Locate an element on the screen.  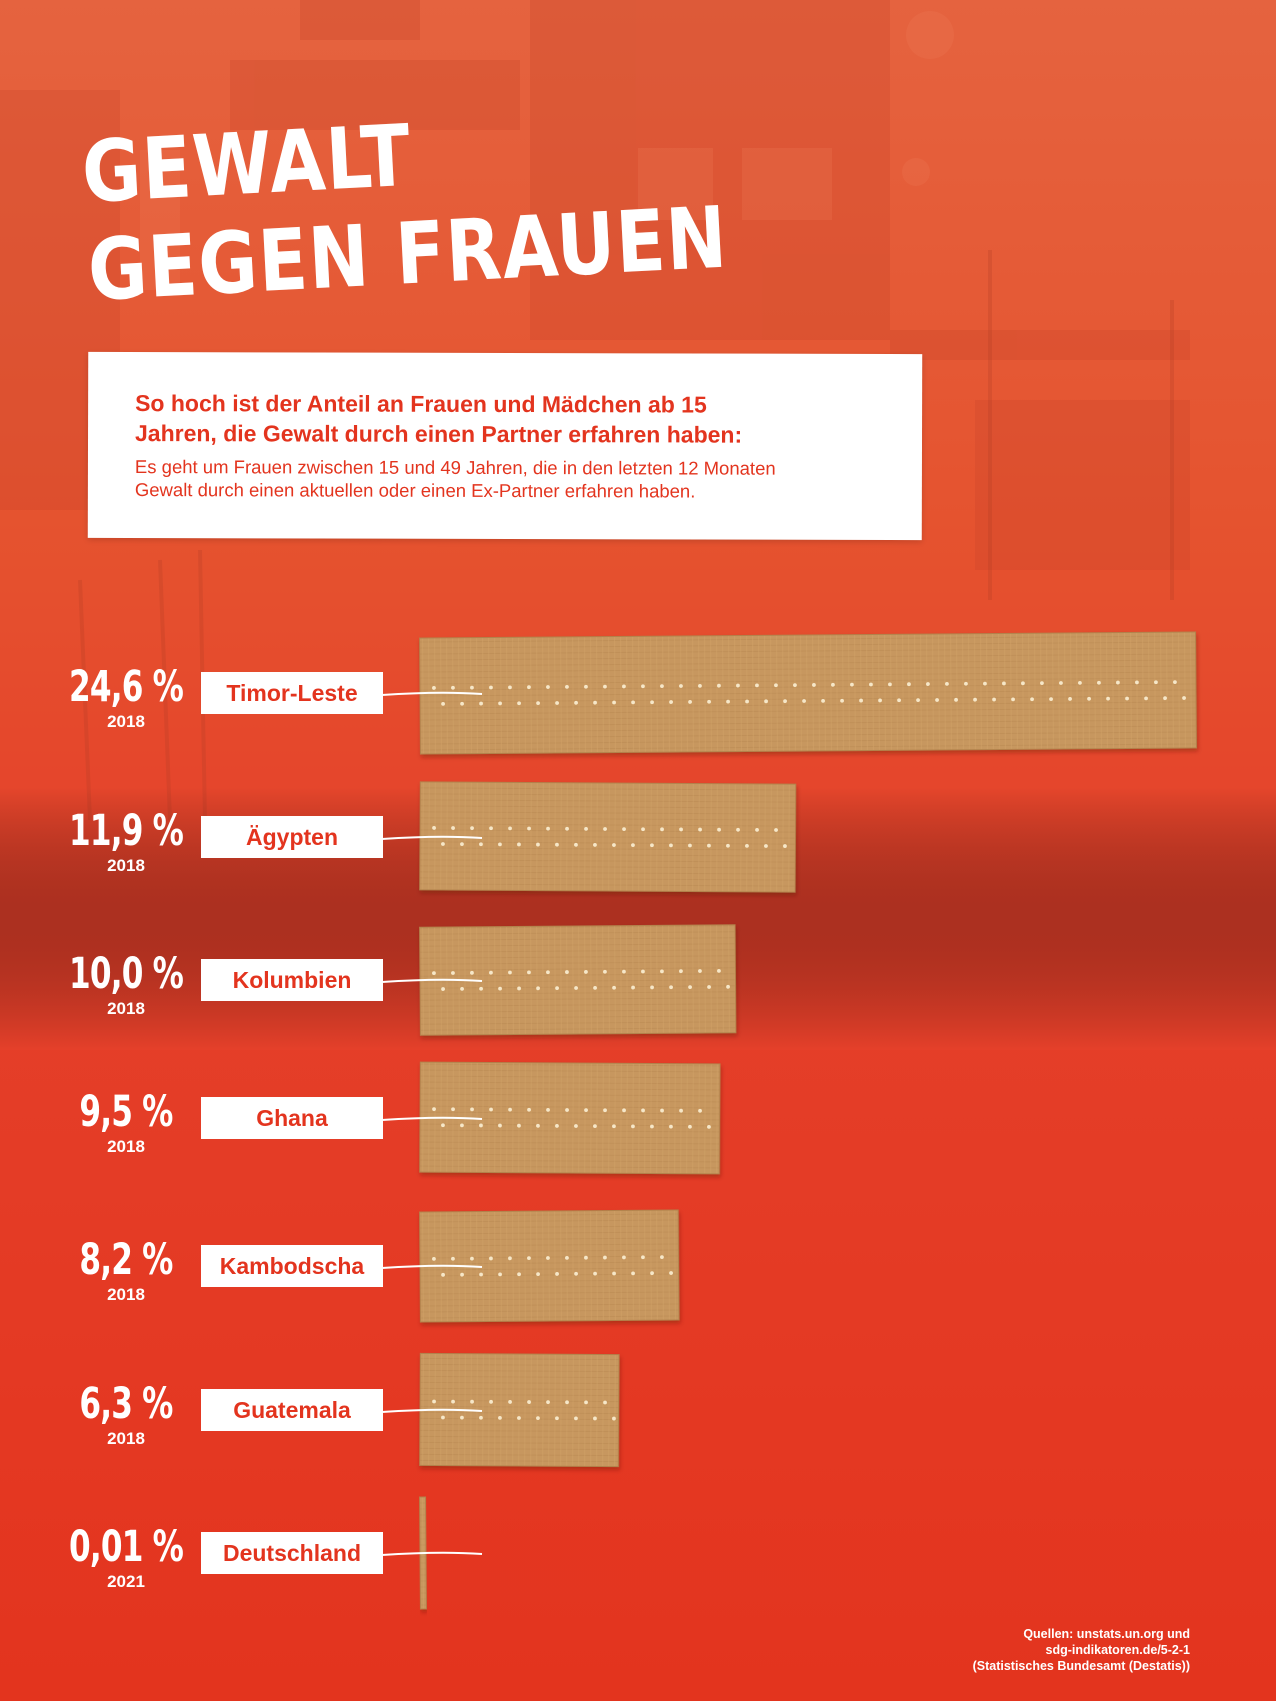
page-title-line-1: GEWALT is located at coordinates (246, 163).